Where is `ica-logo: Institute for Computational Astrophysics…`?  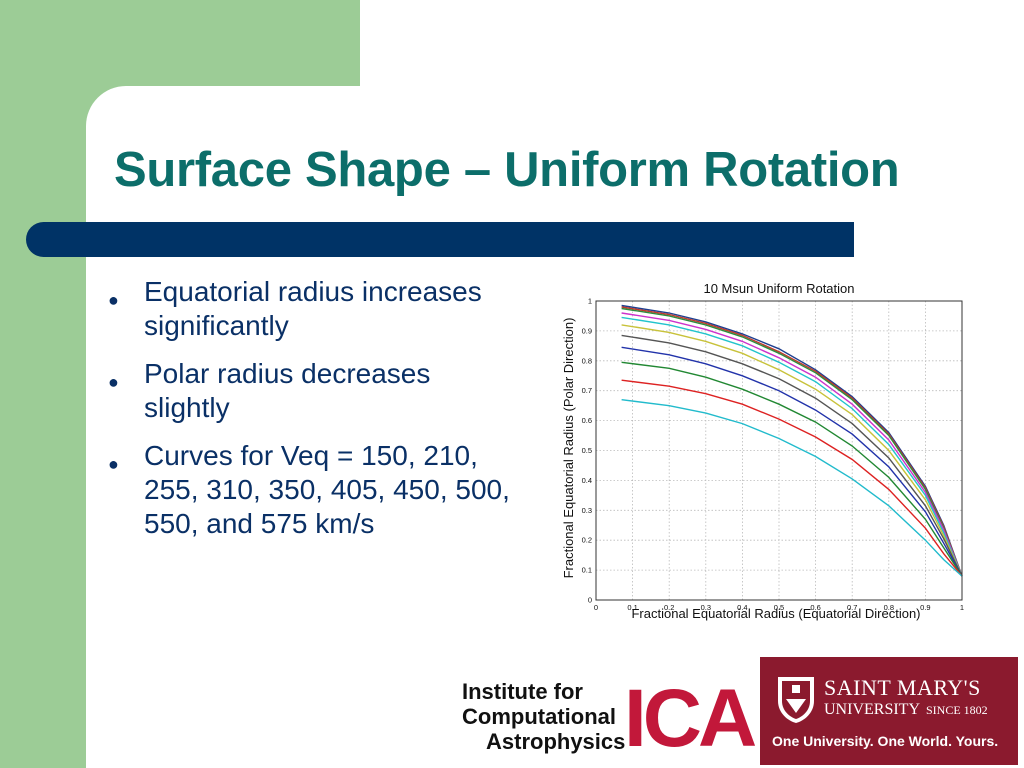 ica-logo: Institute for Computational Astrophysics… is located at coordinates (608, 717).